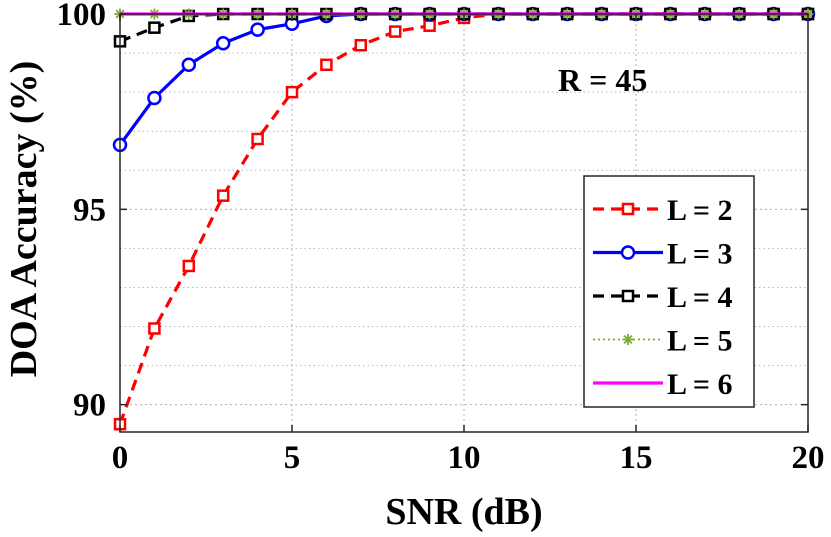 The image size is (831, 537). Describe the element at coordinates (699, 384) in the screenshot. I see `legend-label: L = 6` at that location.